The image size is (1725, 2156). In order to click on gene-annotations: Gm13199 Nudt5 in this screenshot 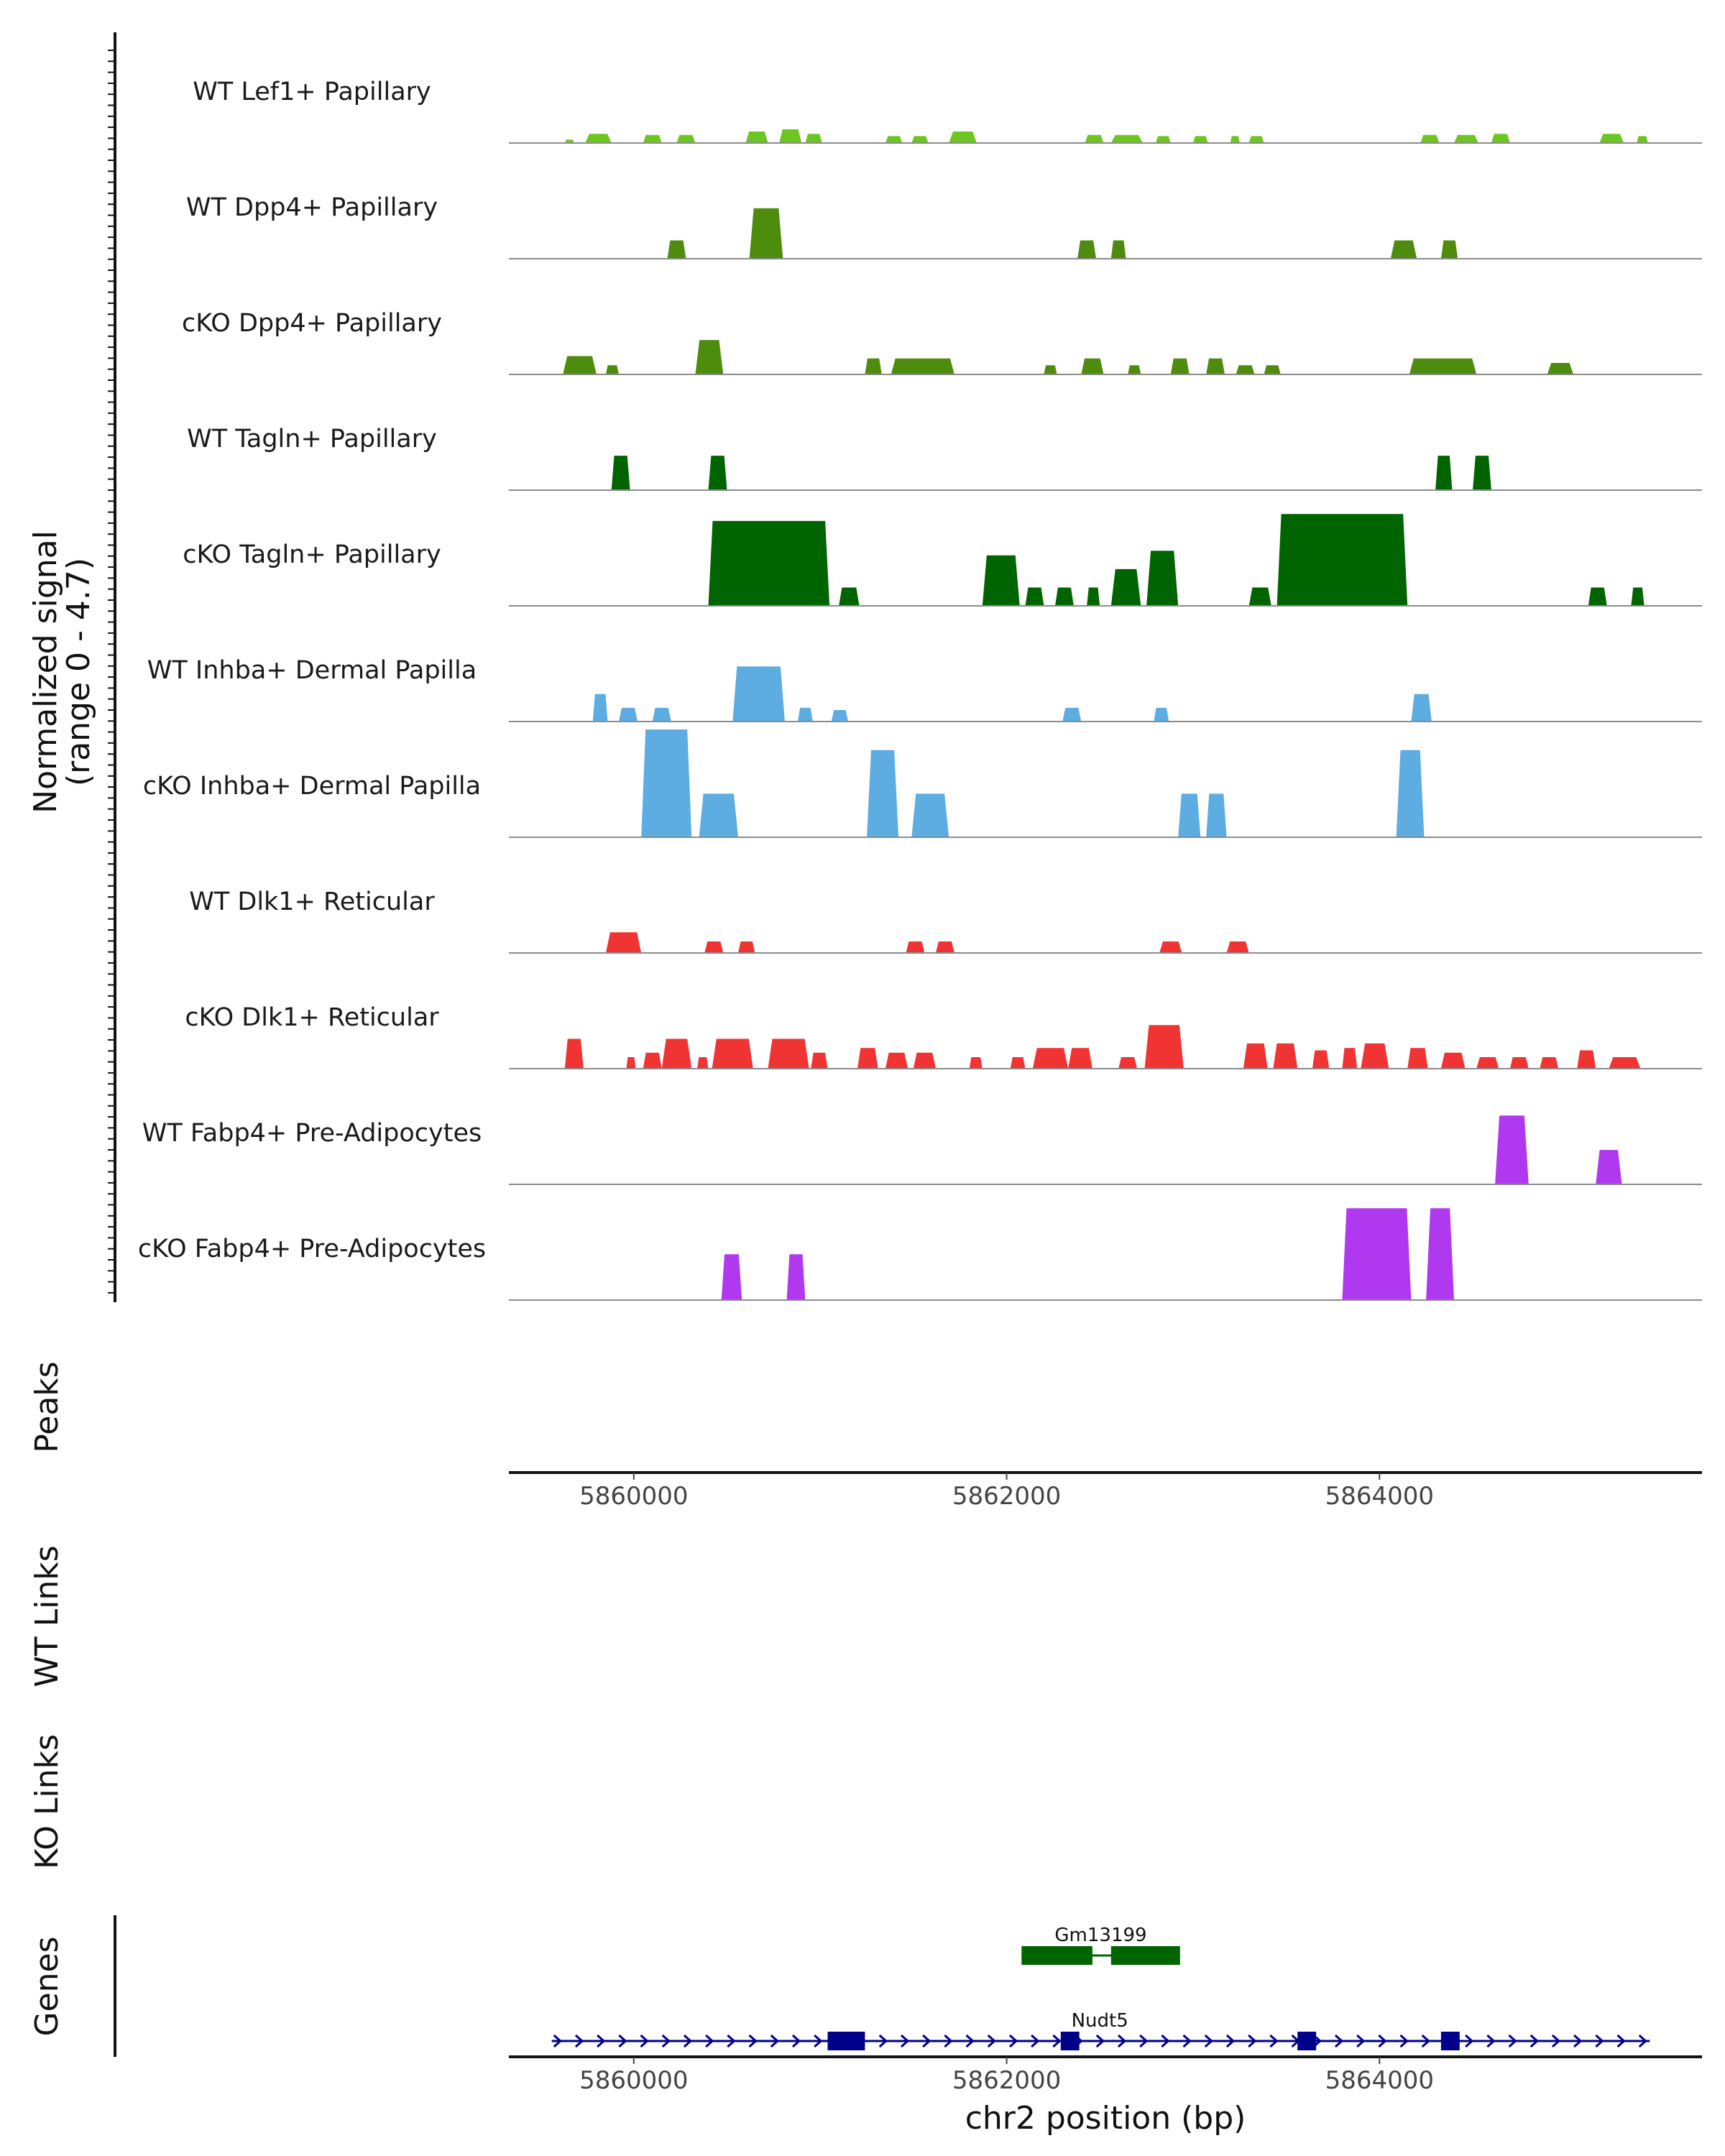, I will do `click(1100, 1987)`.